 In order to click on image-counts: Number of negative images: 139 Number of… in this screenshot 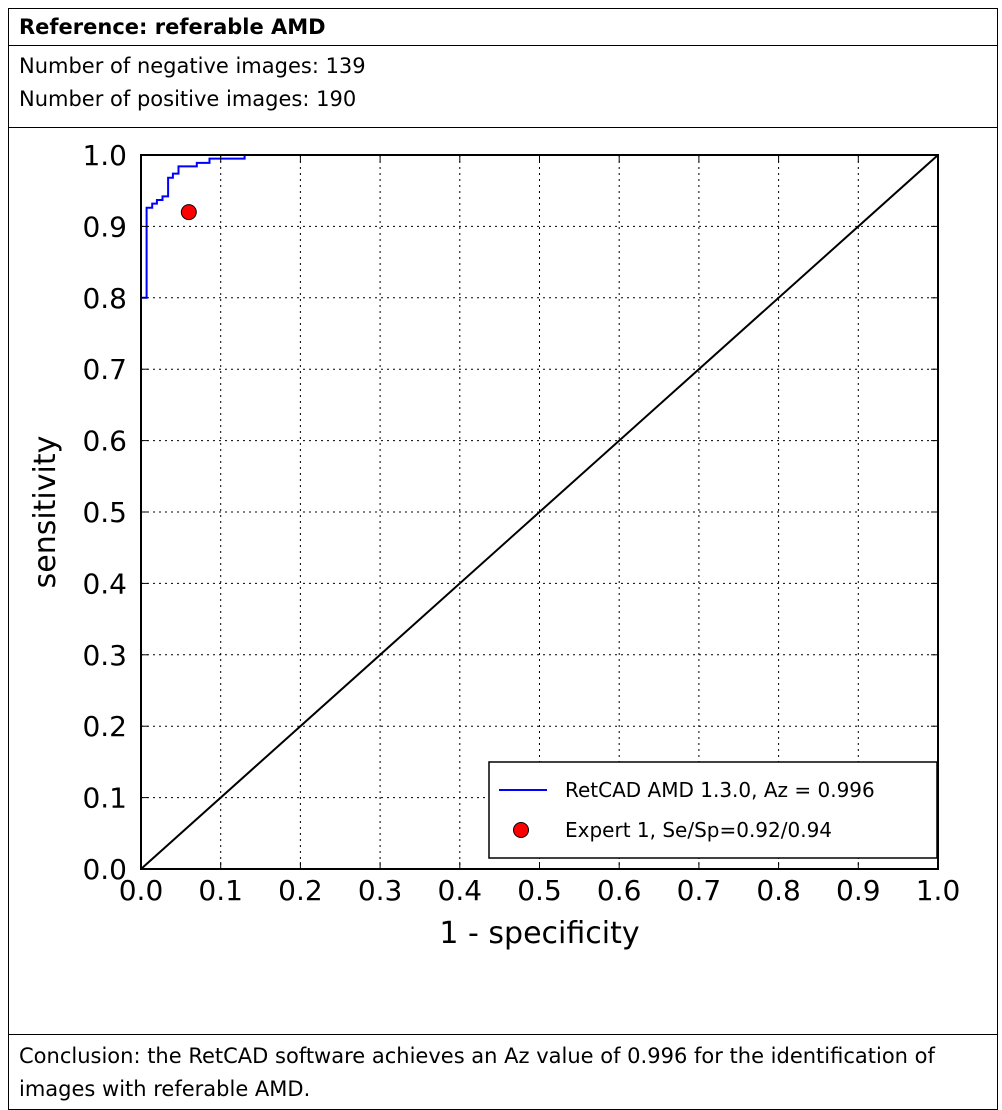, I will do `click(503, 87)`.